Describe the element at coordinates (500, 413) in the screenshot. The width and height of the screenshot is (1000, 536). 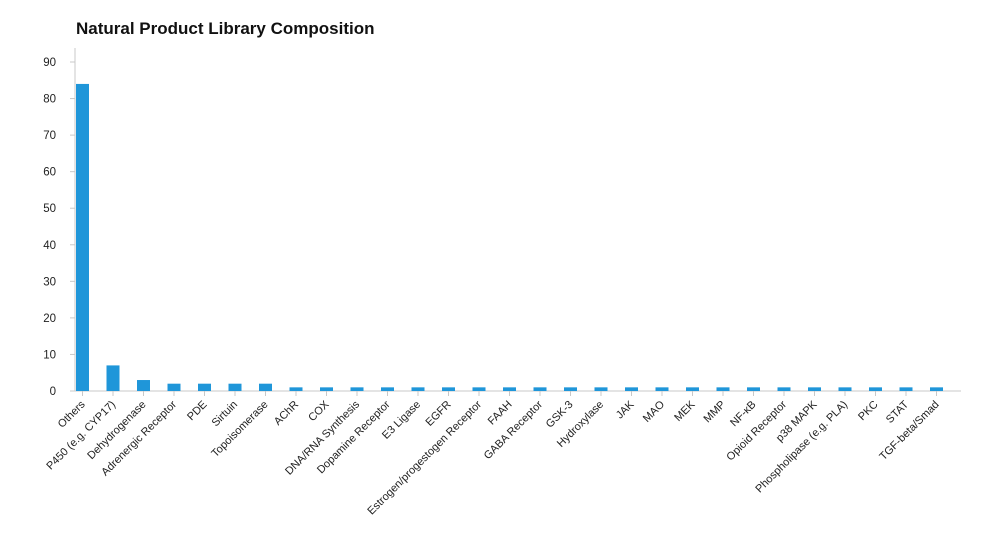
I see `x-category-label: FAAH` at that location.